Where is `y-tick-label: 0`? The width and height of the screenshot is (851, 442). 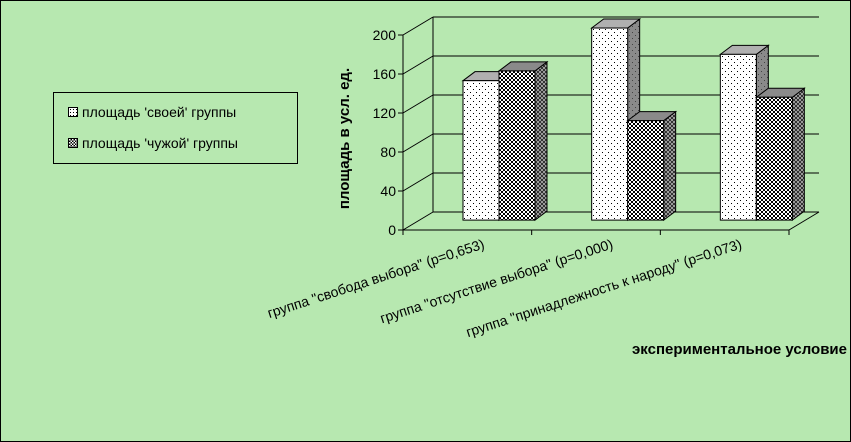 y-tick-label: 0 is located at coordinates (392, 230).